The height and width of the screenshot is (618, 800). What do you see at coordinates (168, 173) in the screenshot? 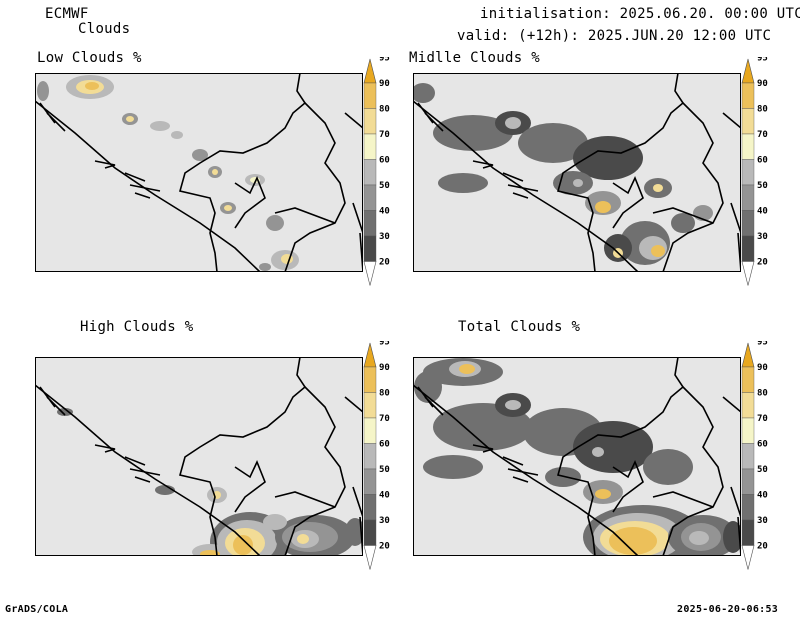
I see `cloud-field-low` at bounding box center [168, 173].